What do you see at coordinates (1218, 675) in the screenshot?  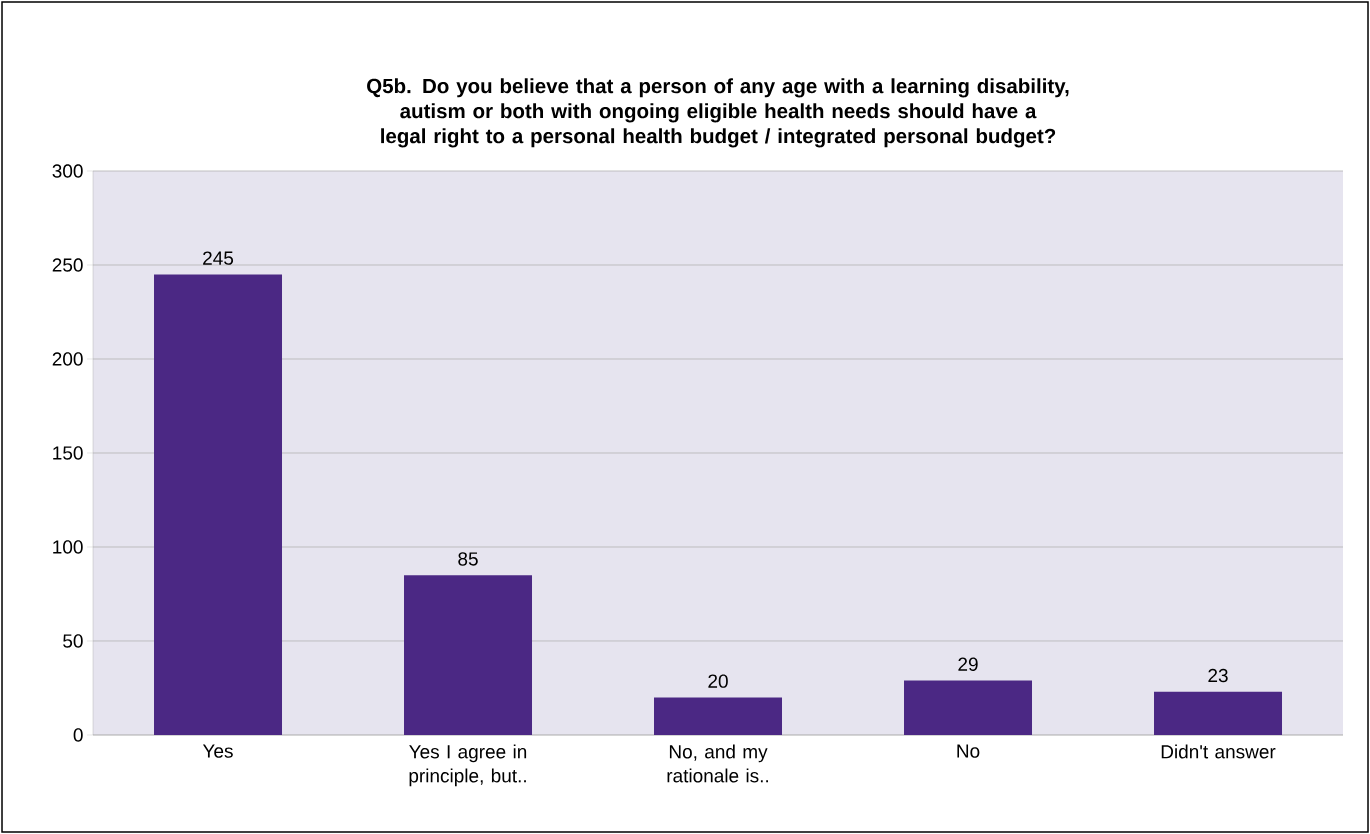 I see `data-label: 23` at bounding box center [1218, 675].